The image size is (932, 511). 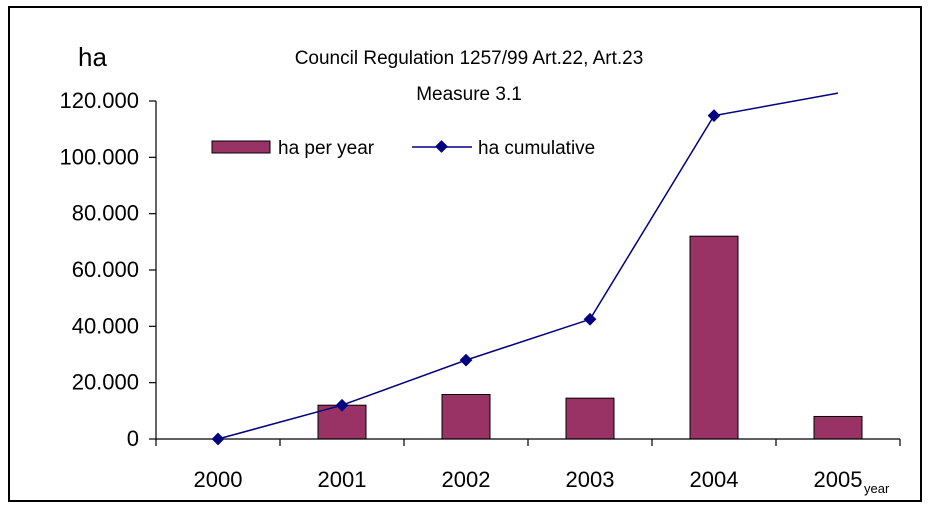 What do you see at coordinates (99, 100) in the screenshot?
I see `y-tick-label: 120.000` at bounding box center [99, 100].